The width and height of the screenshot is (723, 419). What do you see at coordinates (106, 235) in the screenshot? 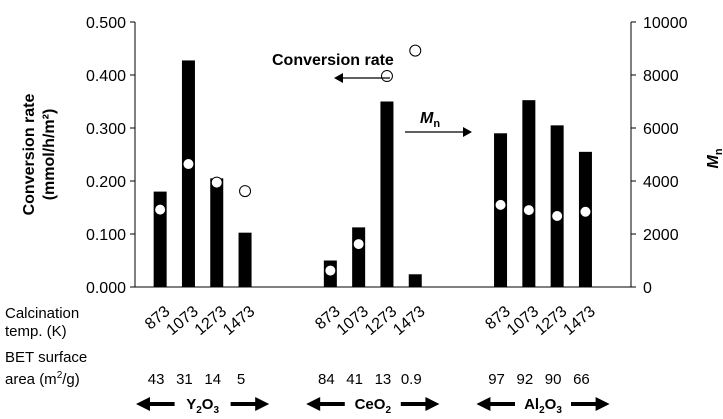
I see `left-tick-label: 0.100` at bounding box center [106, 235].